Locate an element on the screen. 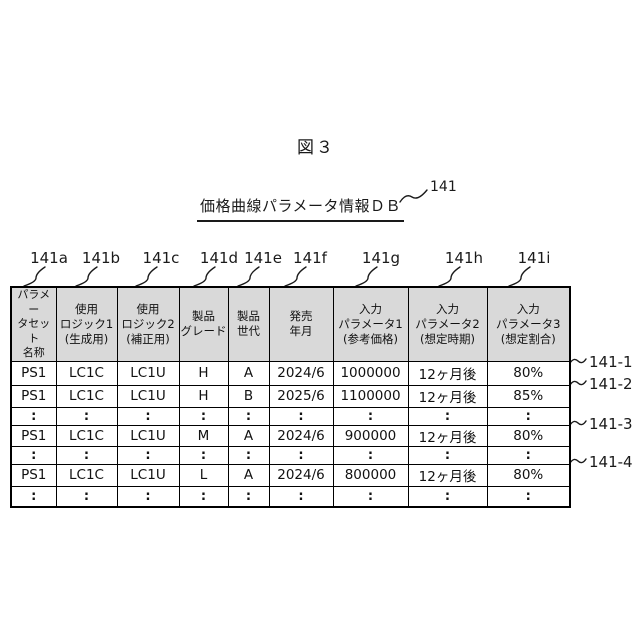  cell-r6-c1: : is located at coordinates (86, 496).